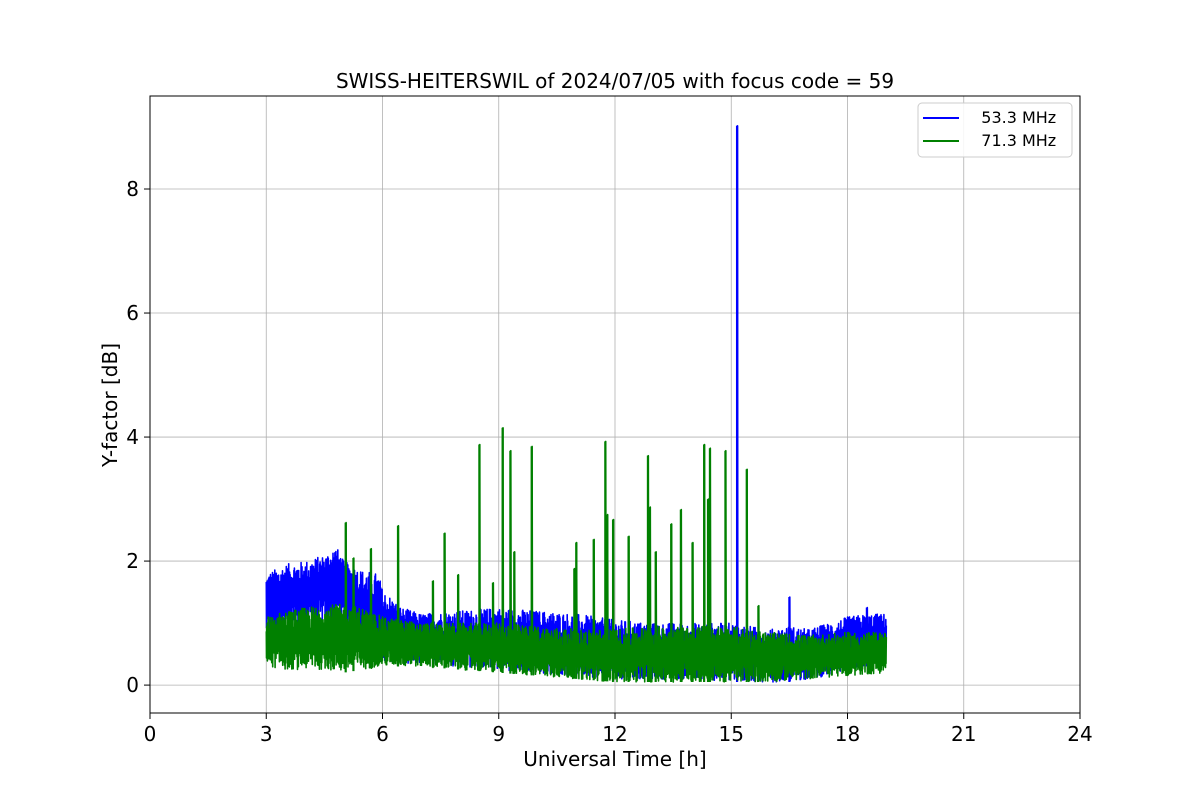 Image resolution: width=1200 pixels, height=805 pixels. Describe the element at coordinates (150, 734) in the screenshot. I see `x-tick-label: 0` at that location.